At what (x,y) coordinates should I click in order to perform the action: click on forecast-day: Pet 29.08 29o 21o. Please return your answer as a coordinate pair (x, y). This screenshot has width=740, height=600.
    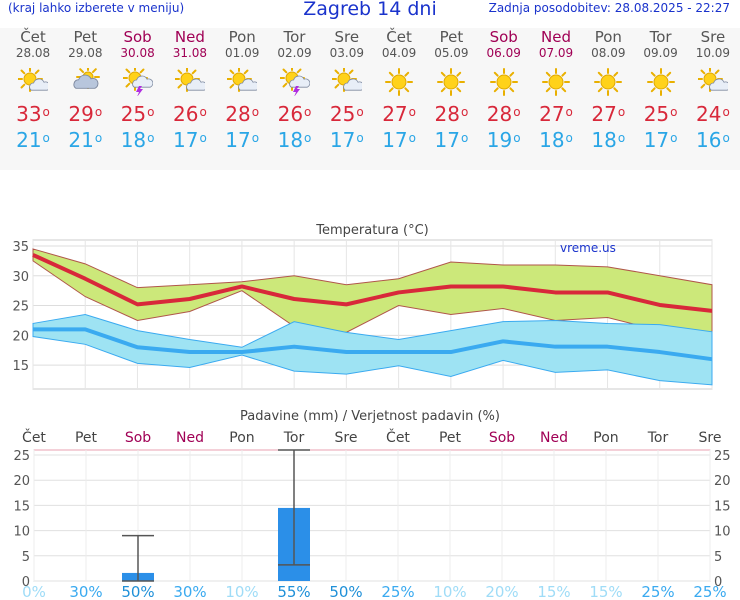
    Looking at the image, I should click on (85, 90).